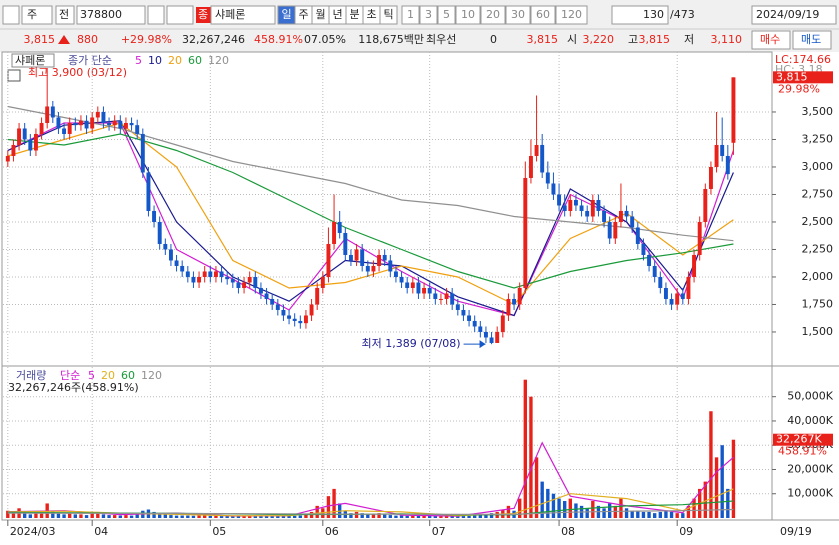 This screenshot has height=545, width=839. What do you see at coordinates (30, 60) in the screenshot?
I see `price-title: 샤페론` at bounding box center [30, 60].